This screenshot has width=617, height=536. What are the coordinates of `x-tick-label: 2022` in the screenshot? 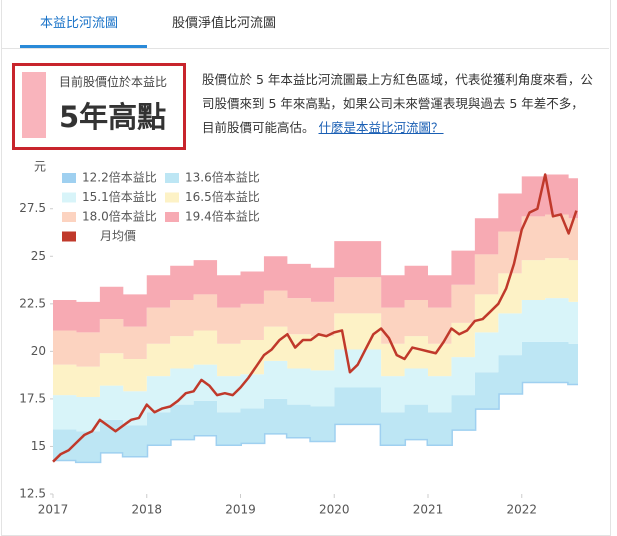 It's located at (521, 510).